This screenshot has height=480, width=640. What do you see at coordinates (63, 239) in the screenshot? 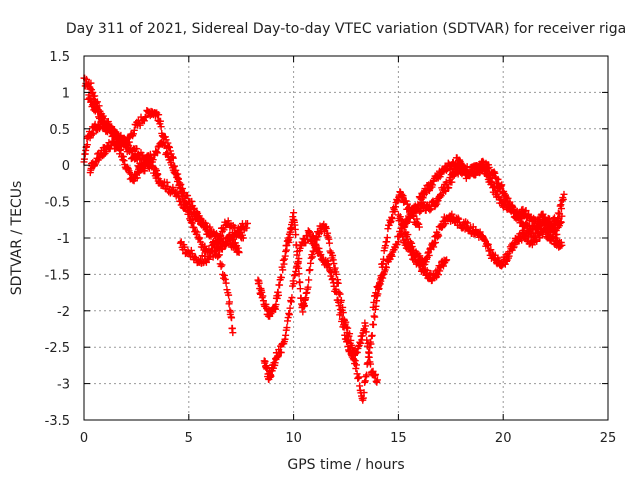
I see `y-tick-label: -1` at bounding box center [63, 239].